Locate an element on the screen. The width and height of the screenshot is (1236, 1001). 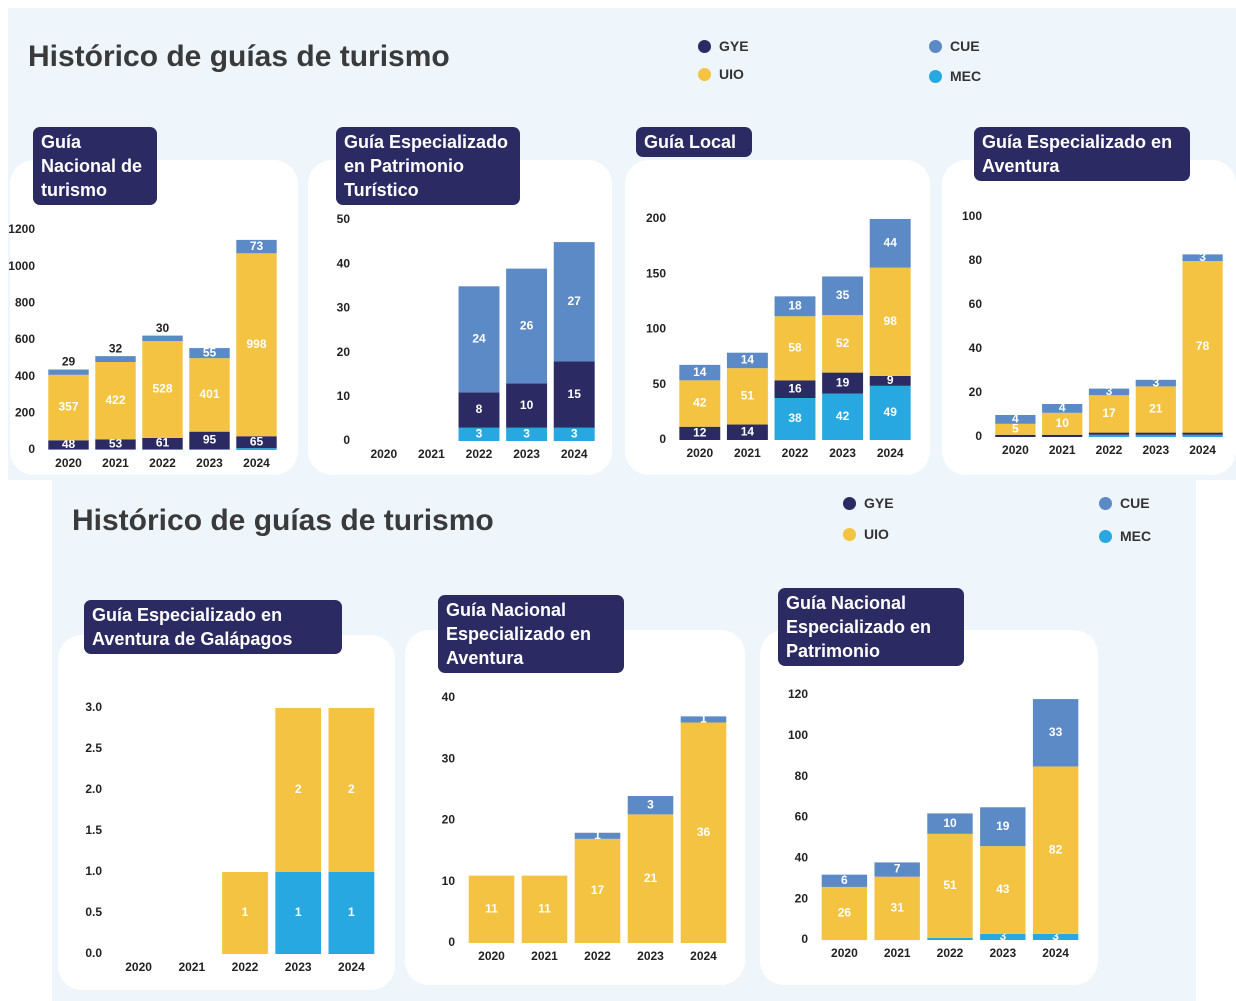
y-tick-label: 0.5 is located at coordinates (93, 912).